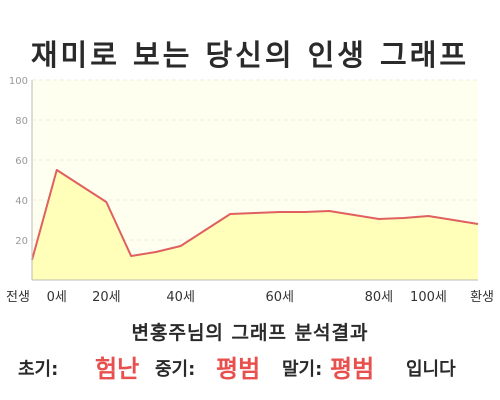 This screenshot has height=400, width=500. I want to click on y-tick-label: 20, so click(21, 241).